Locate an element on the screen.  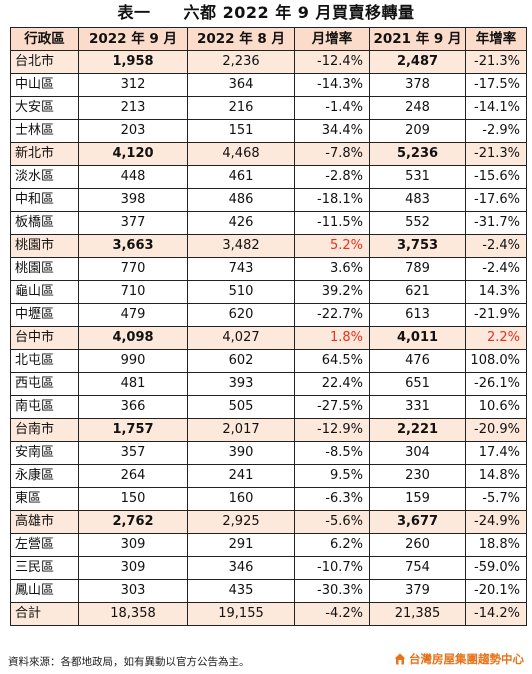
sep-2021-cell: 3,677 is located at coordinates (417, 522).